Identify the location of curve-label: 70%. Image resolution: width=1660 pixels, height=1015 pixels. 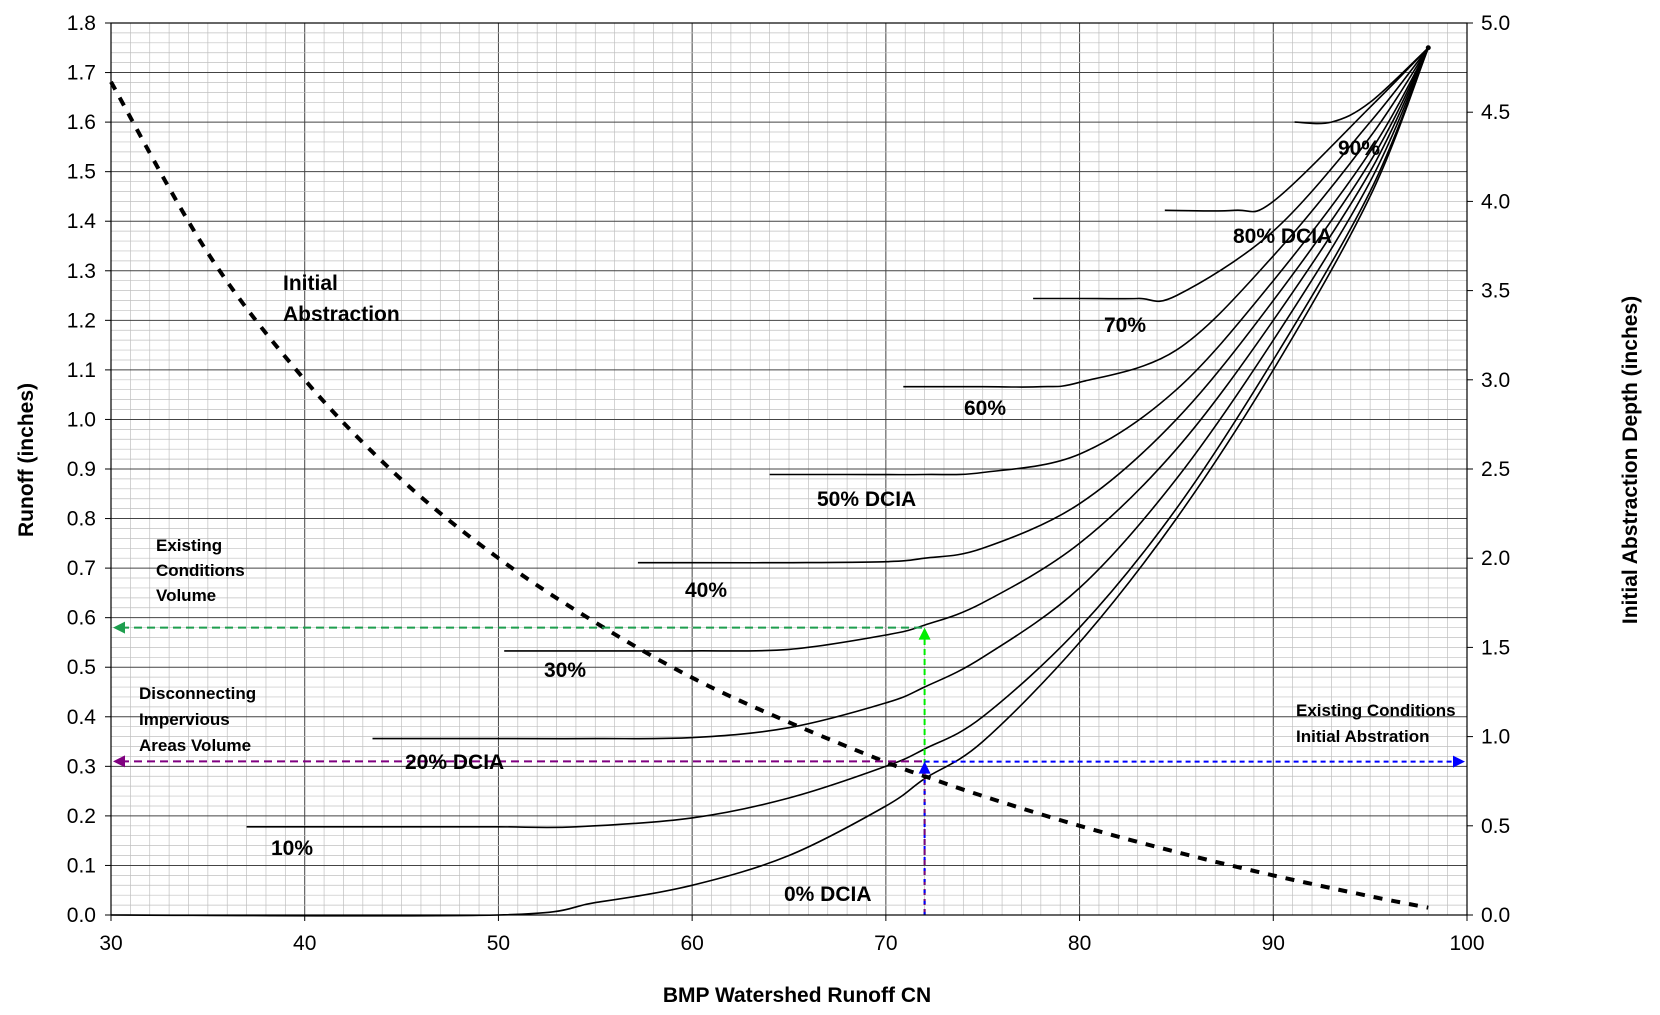
(1125, 325).